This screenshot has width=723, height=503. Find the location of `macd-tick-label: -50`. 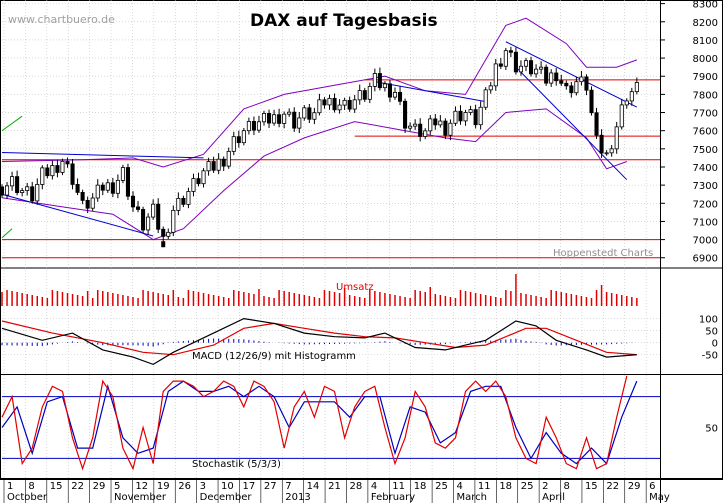

macd-tick-label: -50 is located at coordinates (710, 356).